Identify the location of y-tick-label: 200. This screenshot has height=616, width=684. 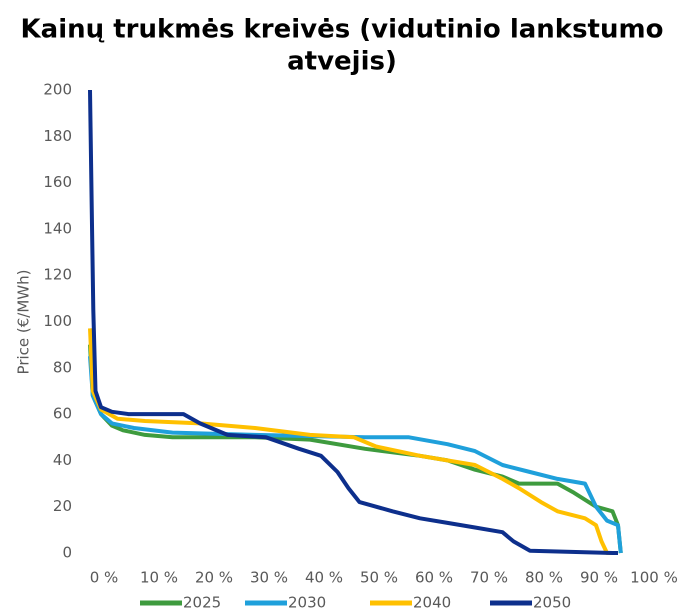
(57, 90).